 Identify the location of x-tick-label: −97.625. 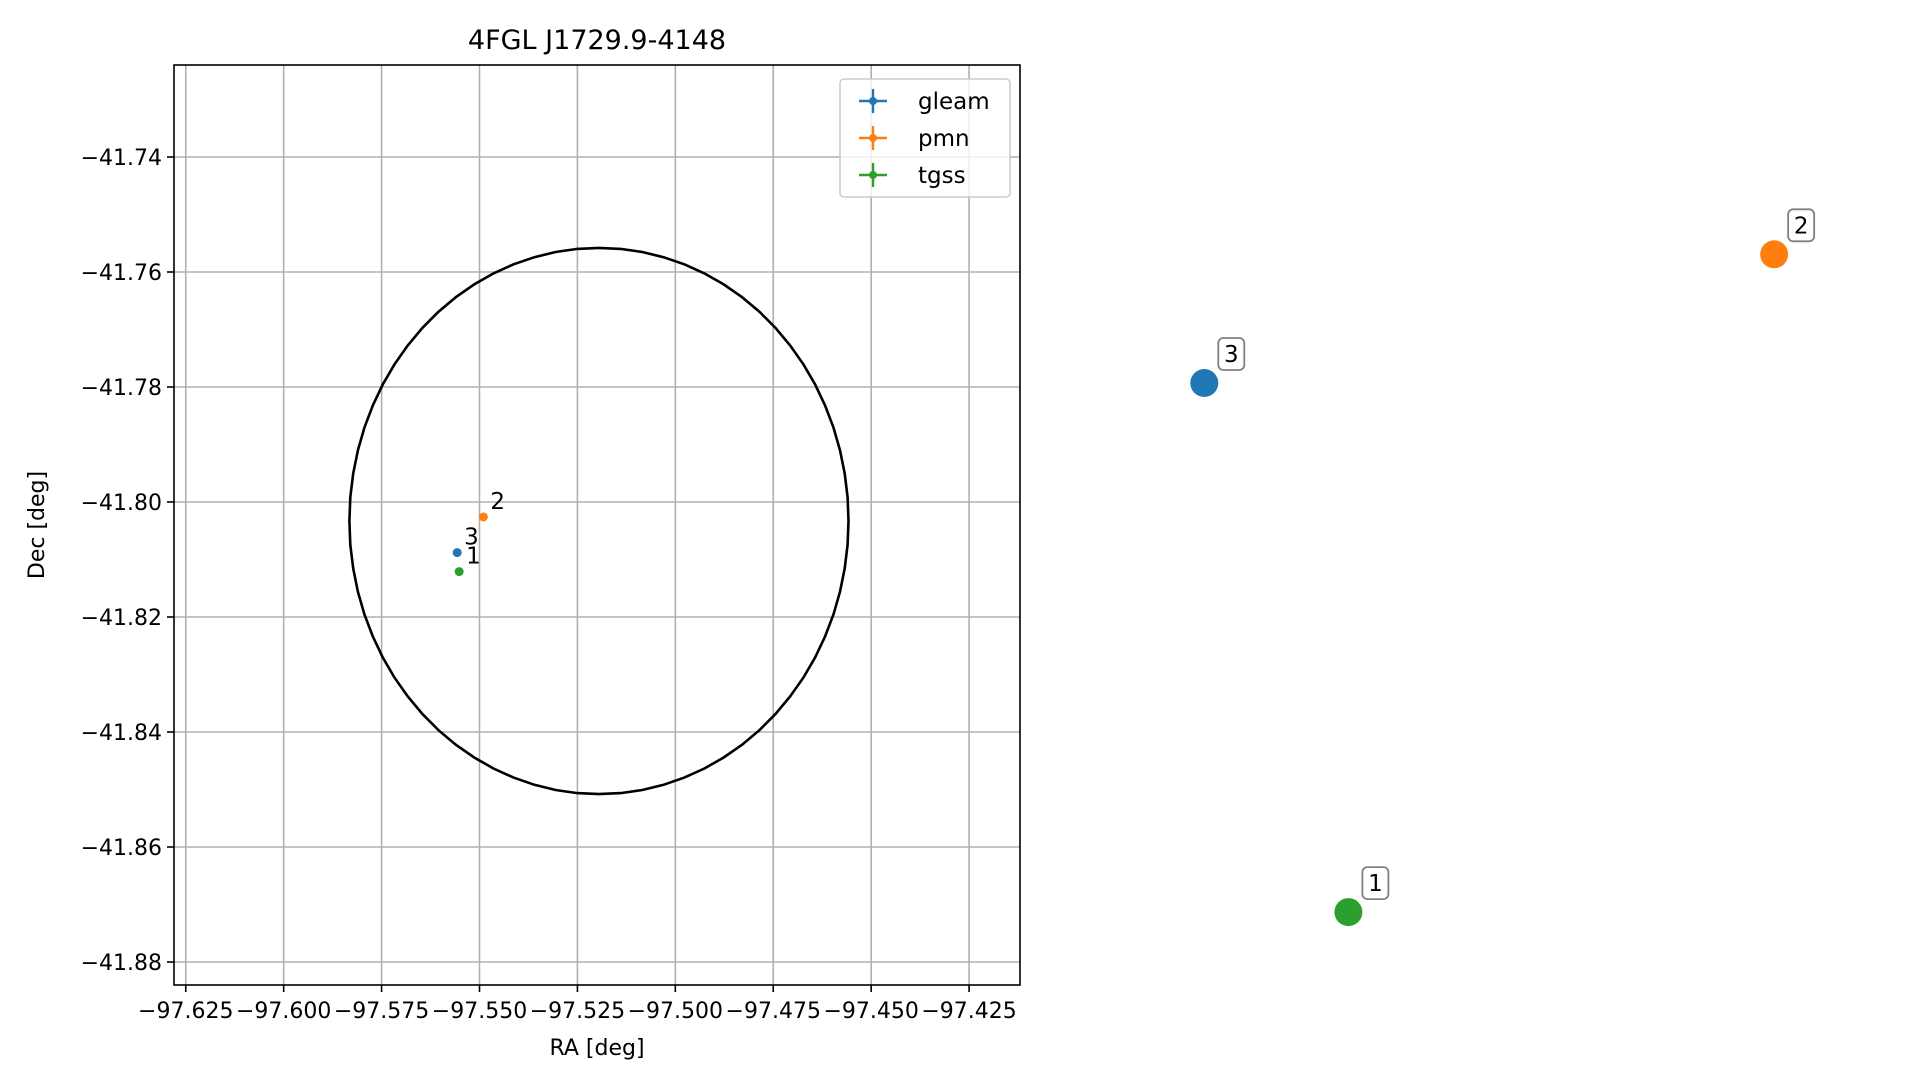
(185, 1011).